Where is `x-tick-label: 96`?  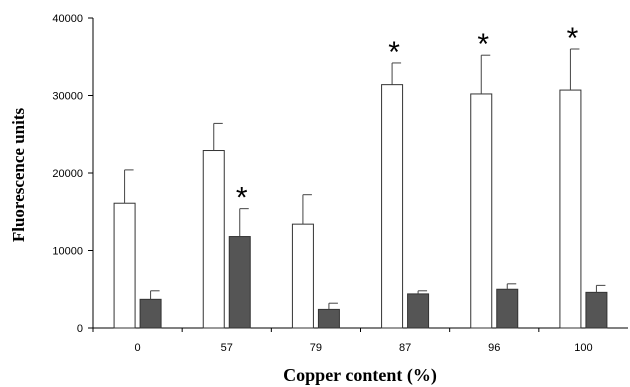 x-tick-label: 96 is located at coordinates (494, 348).